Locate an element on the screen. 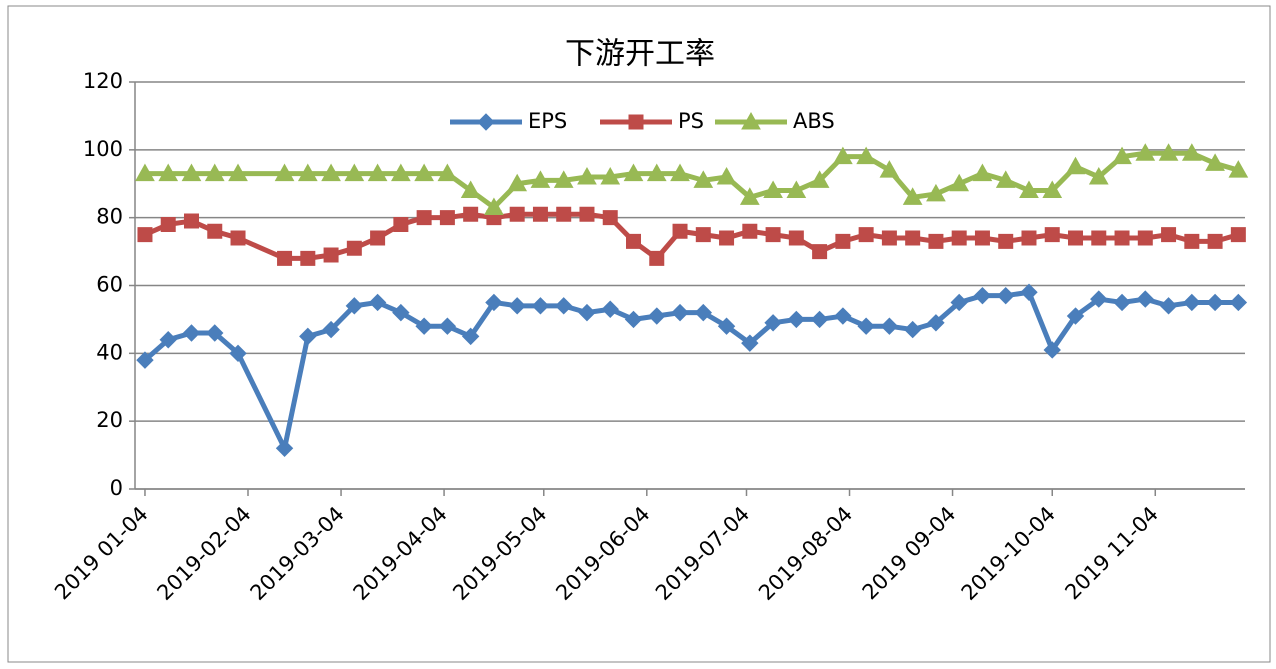  y-tick-label: 80 is located at coordinates (109, 217).